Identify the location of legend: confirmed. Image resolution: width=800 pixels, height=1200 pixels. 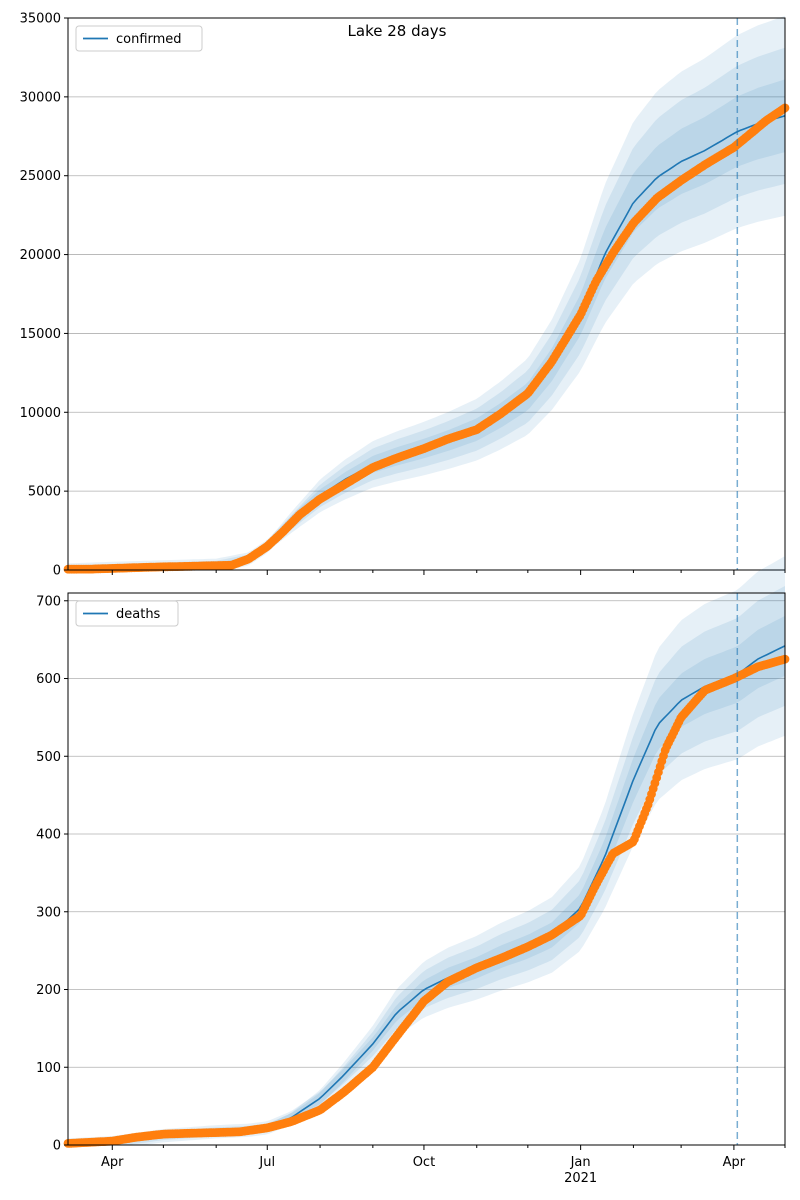
(139, 38).